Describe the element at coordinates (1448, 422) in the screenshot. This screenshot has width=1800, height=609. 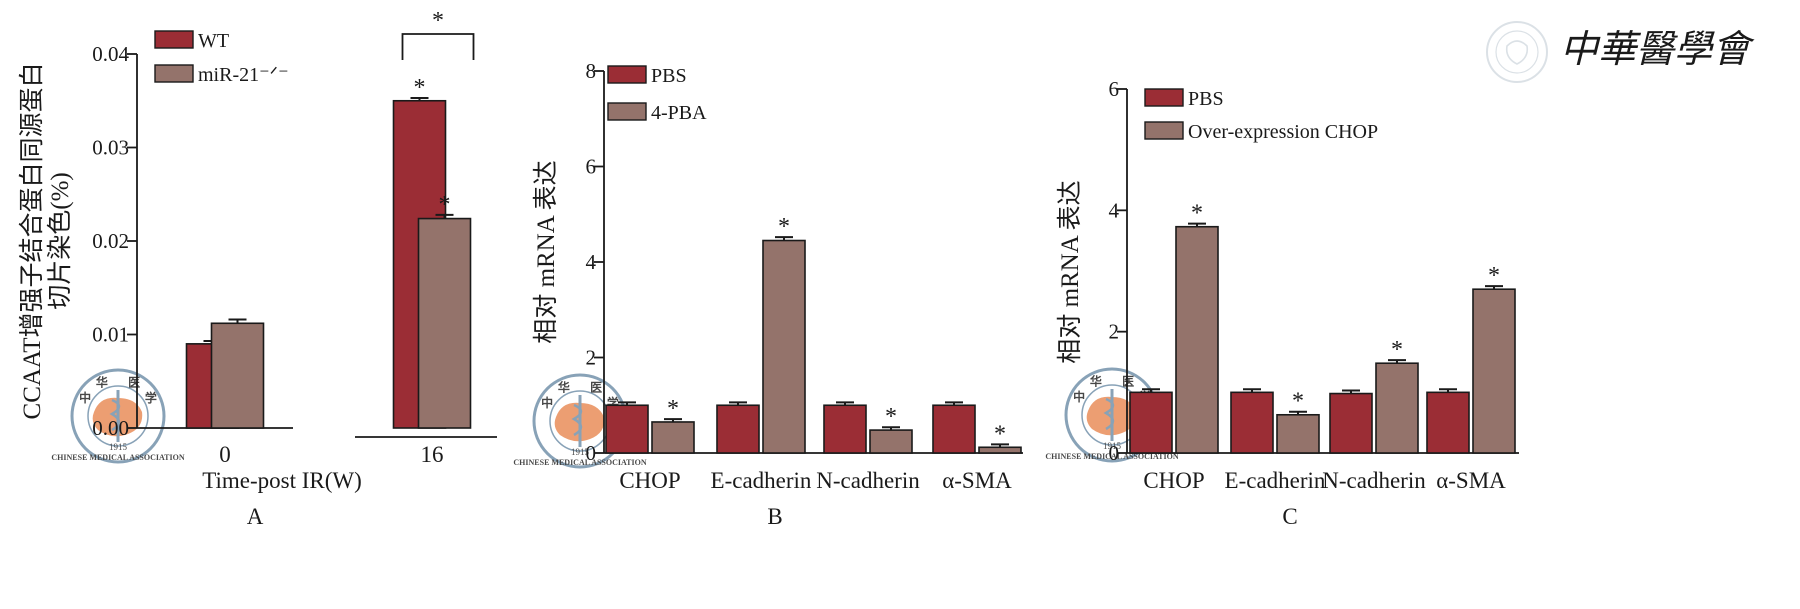
I see `bar-c-s0-c3` at that location.